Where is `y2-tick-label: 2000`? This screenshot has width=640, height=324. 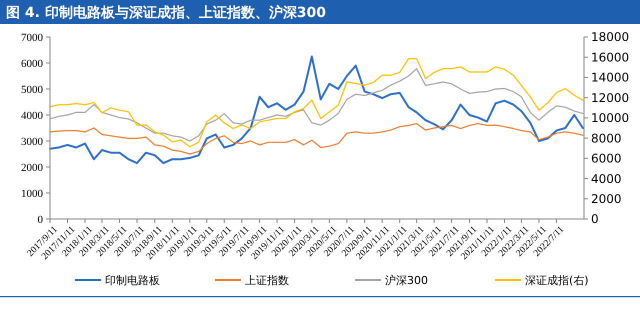
y2-tick-label: 2000 is located at coordinates (606, 199).